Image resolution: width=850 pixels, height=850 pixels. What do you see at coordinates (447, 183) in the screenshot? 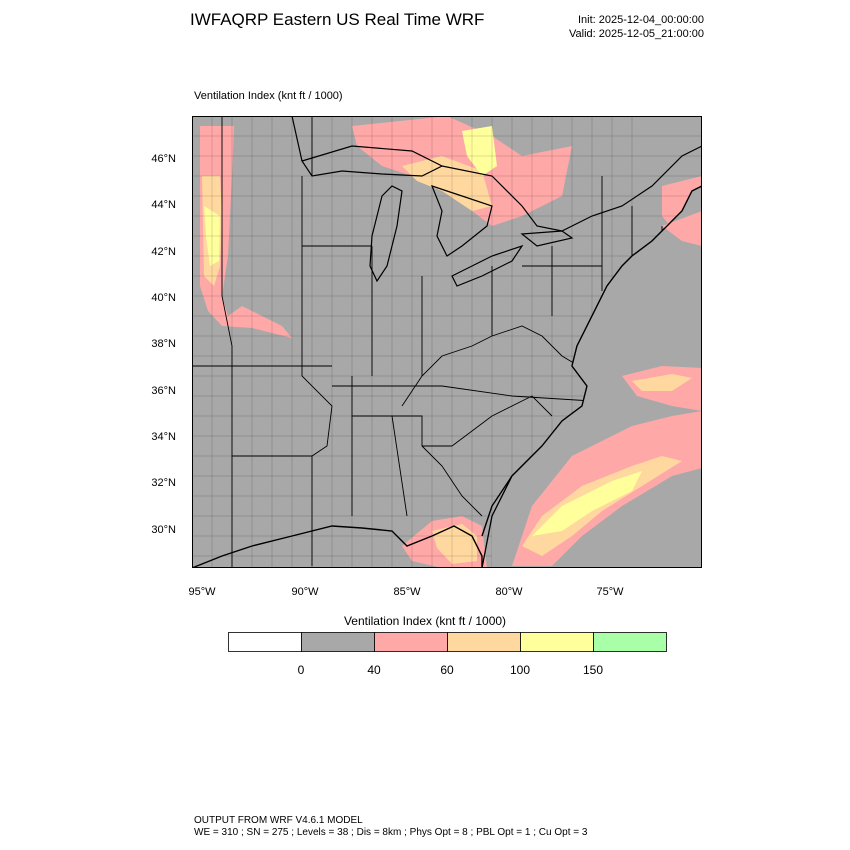
I see `vi-60-100-lakes` at bounding box center [447, 183].